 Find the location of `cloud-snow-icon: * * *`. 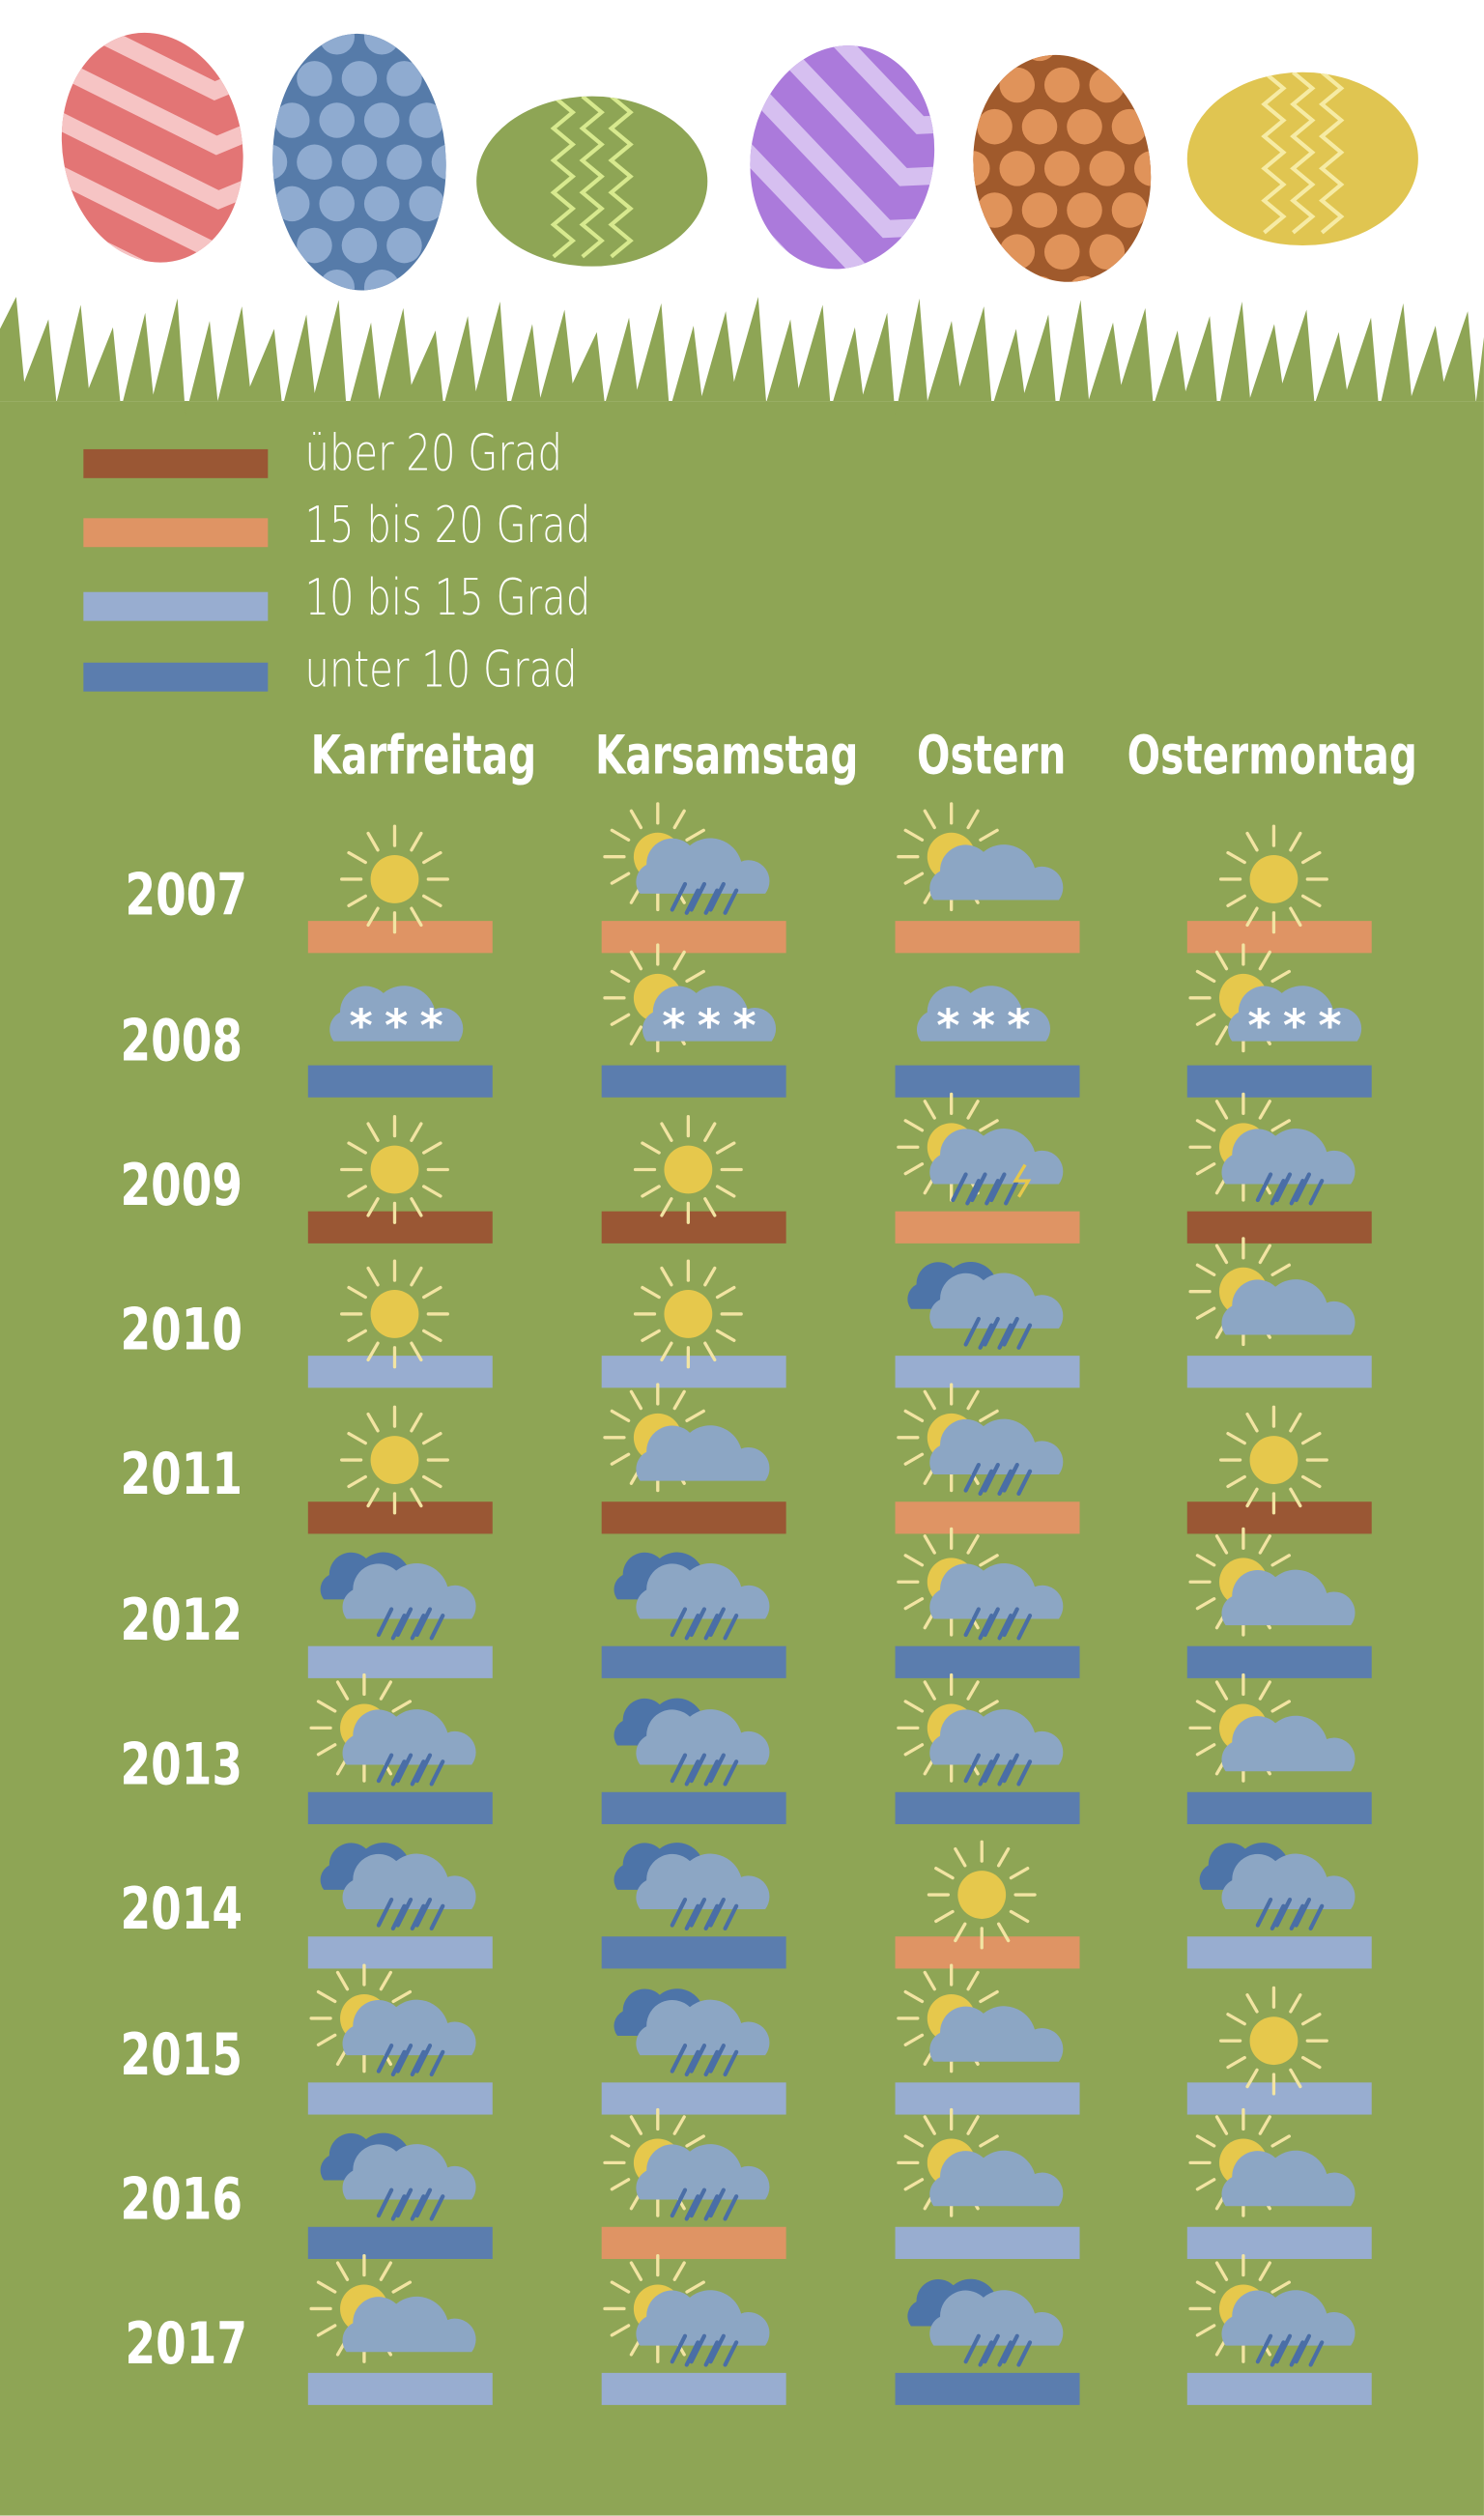

cloud-snow-icon: * * * is located at coordinates (396, 1019).